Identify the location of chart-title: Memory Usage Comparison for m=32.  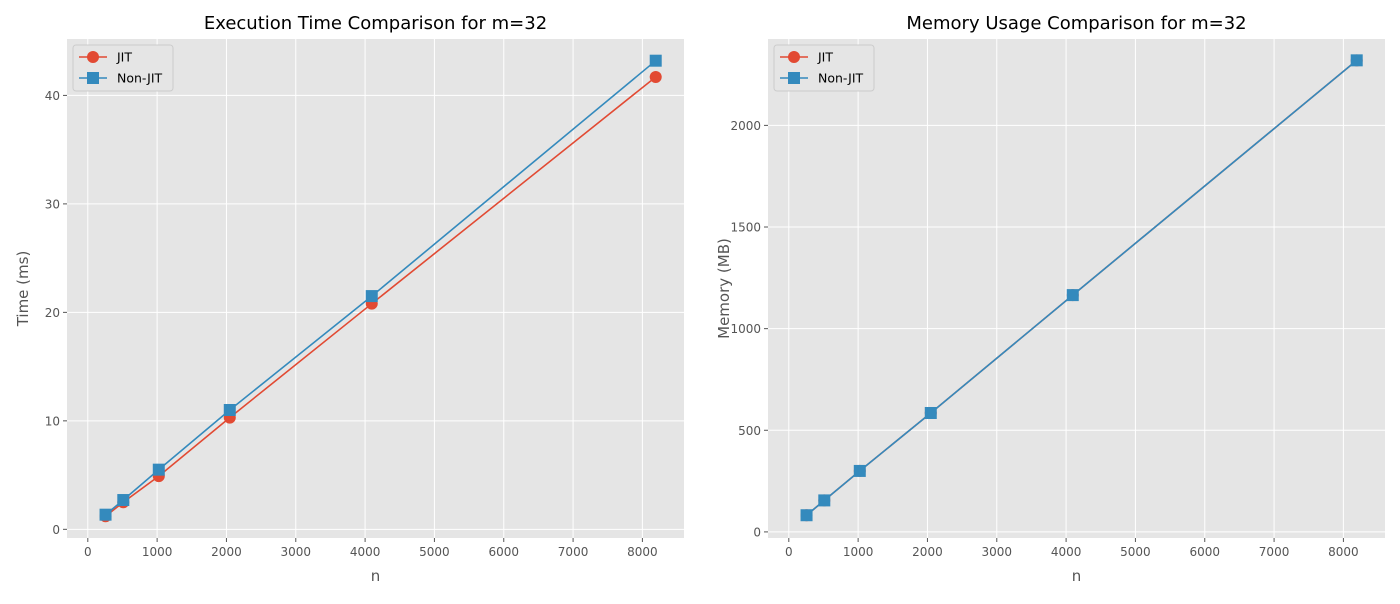
(1076, 23).